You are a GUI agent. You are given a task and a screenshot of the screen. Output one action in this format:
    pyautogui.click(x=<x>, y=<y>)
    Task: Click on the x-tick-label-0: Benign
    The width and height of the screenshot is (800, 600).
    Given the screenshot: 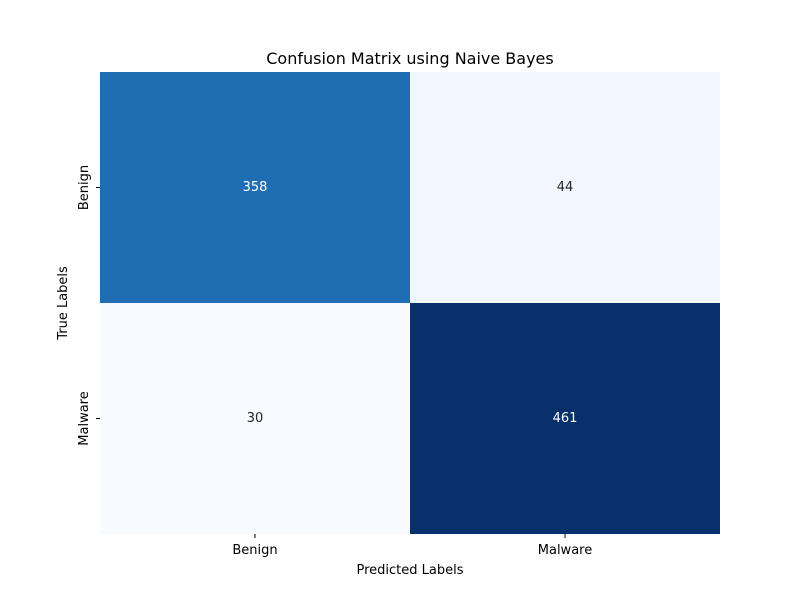 What is the action you would take?
    pyautogui.click(x=254, y=550)
    